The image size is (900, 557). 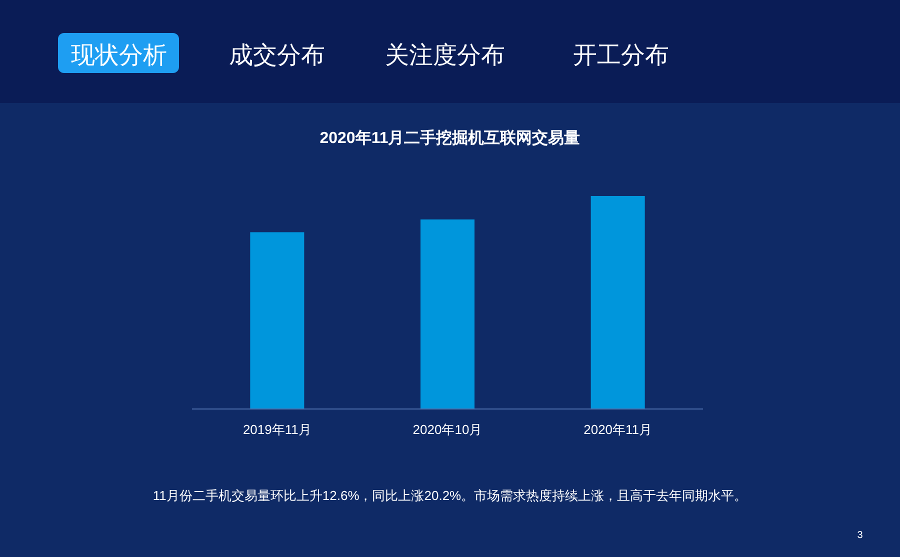 I want to click on text: 11月份二手机交易量环比上升12.6%，同比上涨20.2%。市场需求热度持续上涨，且高于去年同期水平。, so click(x=450, y=495).